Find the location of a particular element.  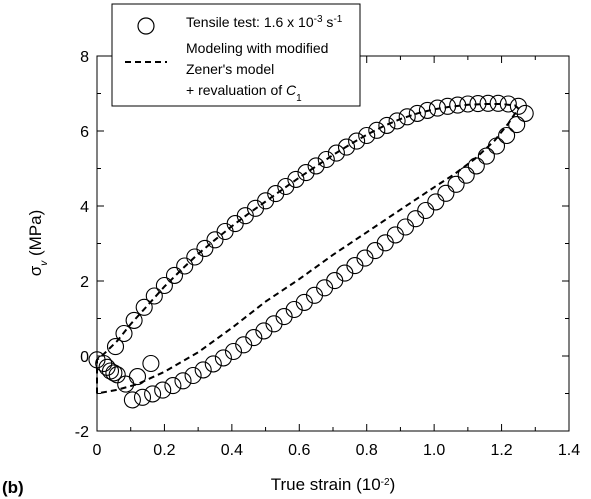

text-part: + revaluation of is located at coordinates (236, 90).